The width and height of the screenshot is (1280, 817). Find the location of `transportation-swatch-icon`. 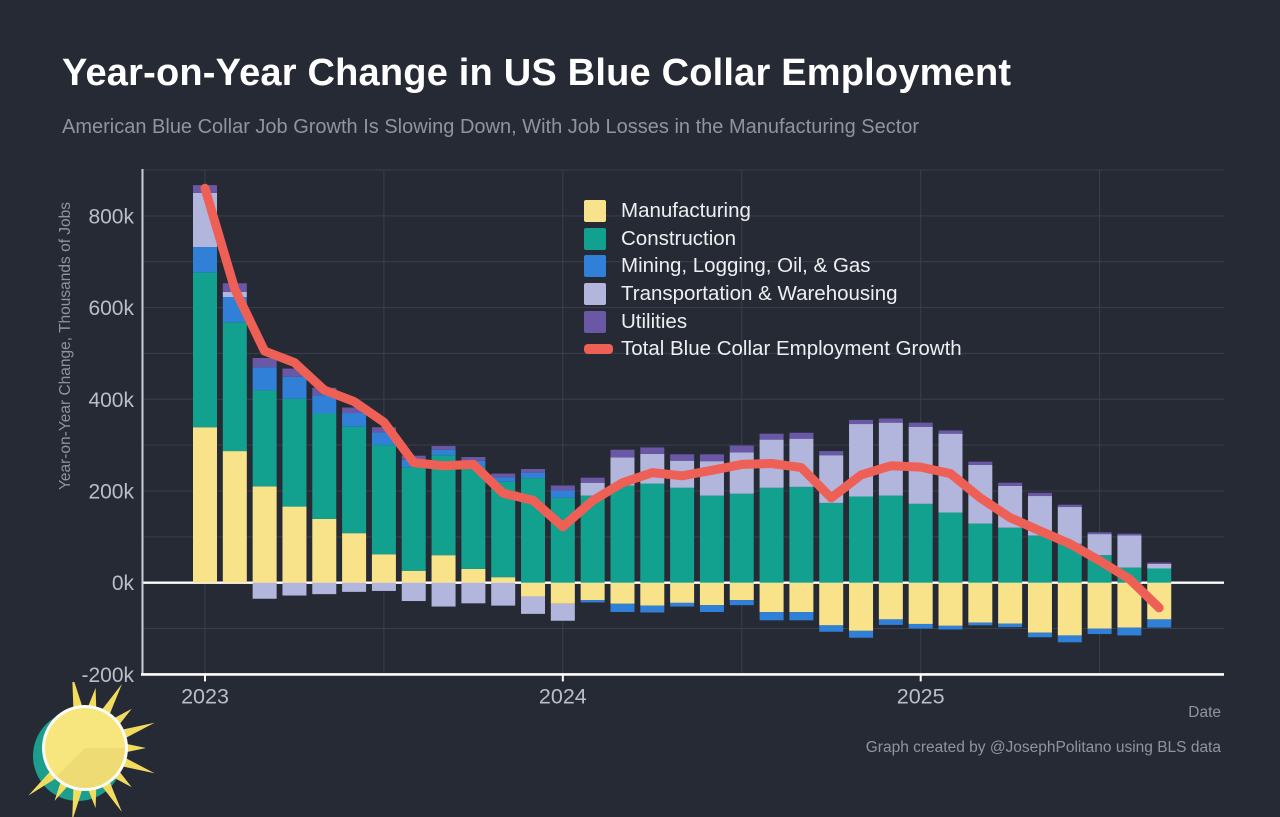

transportation-swatch-icon is located at coordinates (595, 293).